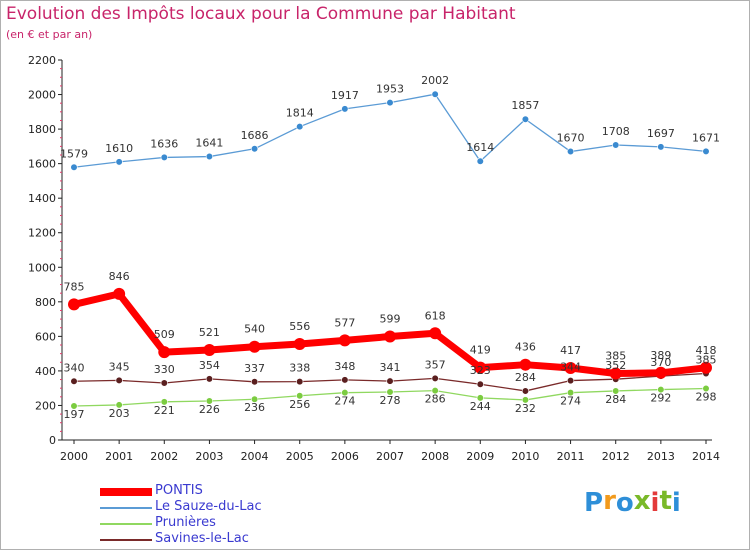 This screenshot has width=750, height=550. What do you see at coordinates (661, 456) in the screenshot?
I see `x-tick-label: 2013` at bounding box center [661, 456].